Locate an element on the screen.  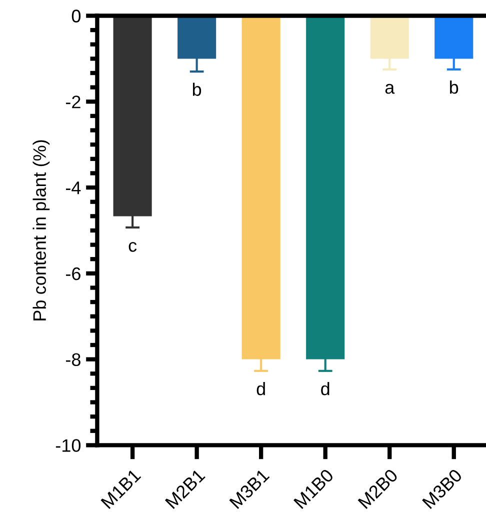
annotation: c is located at coordinates (132, 247).